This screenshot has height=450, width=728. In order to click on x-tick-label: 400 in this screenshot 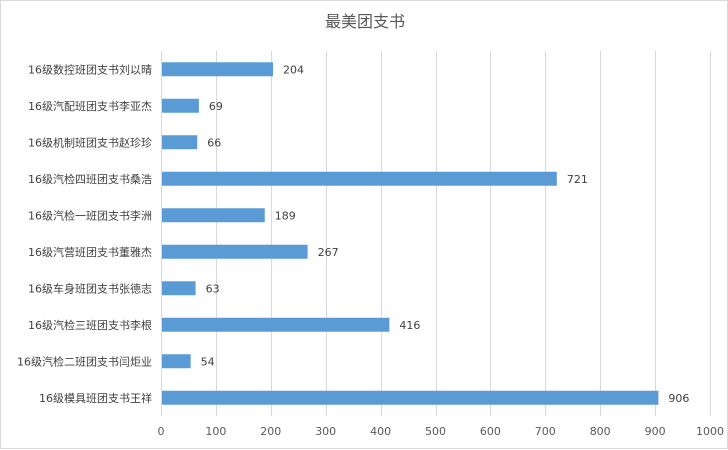, I will do `click(380, 431)`.